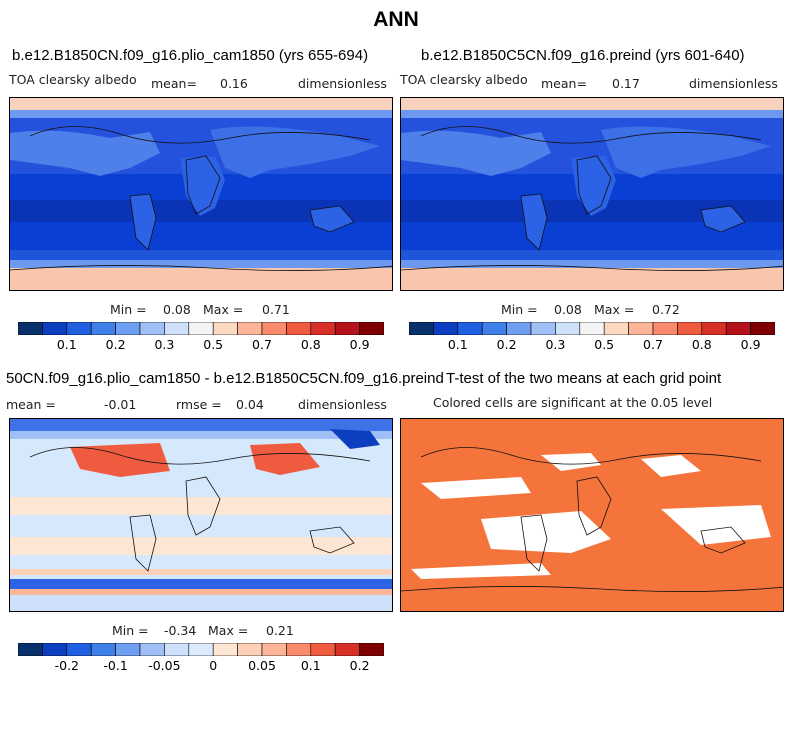 The height and width of the screenshot is (733, 792). What do you see at coordinates (213, 665) in the screenshot?
I see `colorbar-tick-label: 0` at bounding box center [213, 665].